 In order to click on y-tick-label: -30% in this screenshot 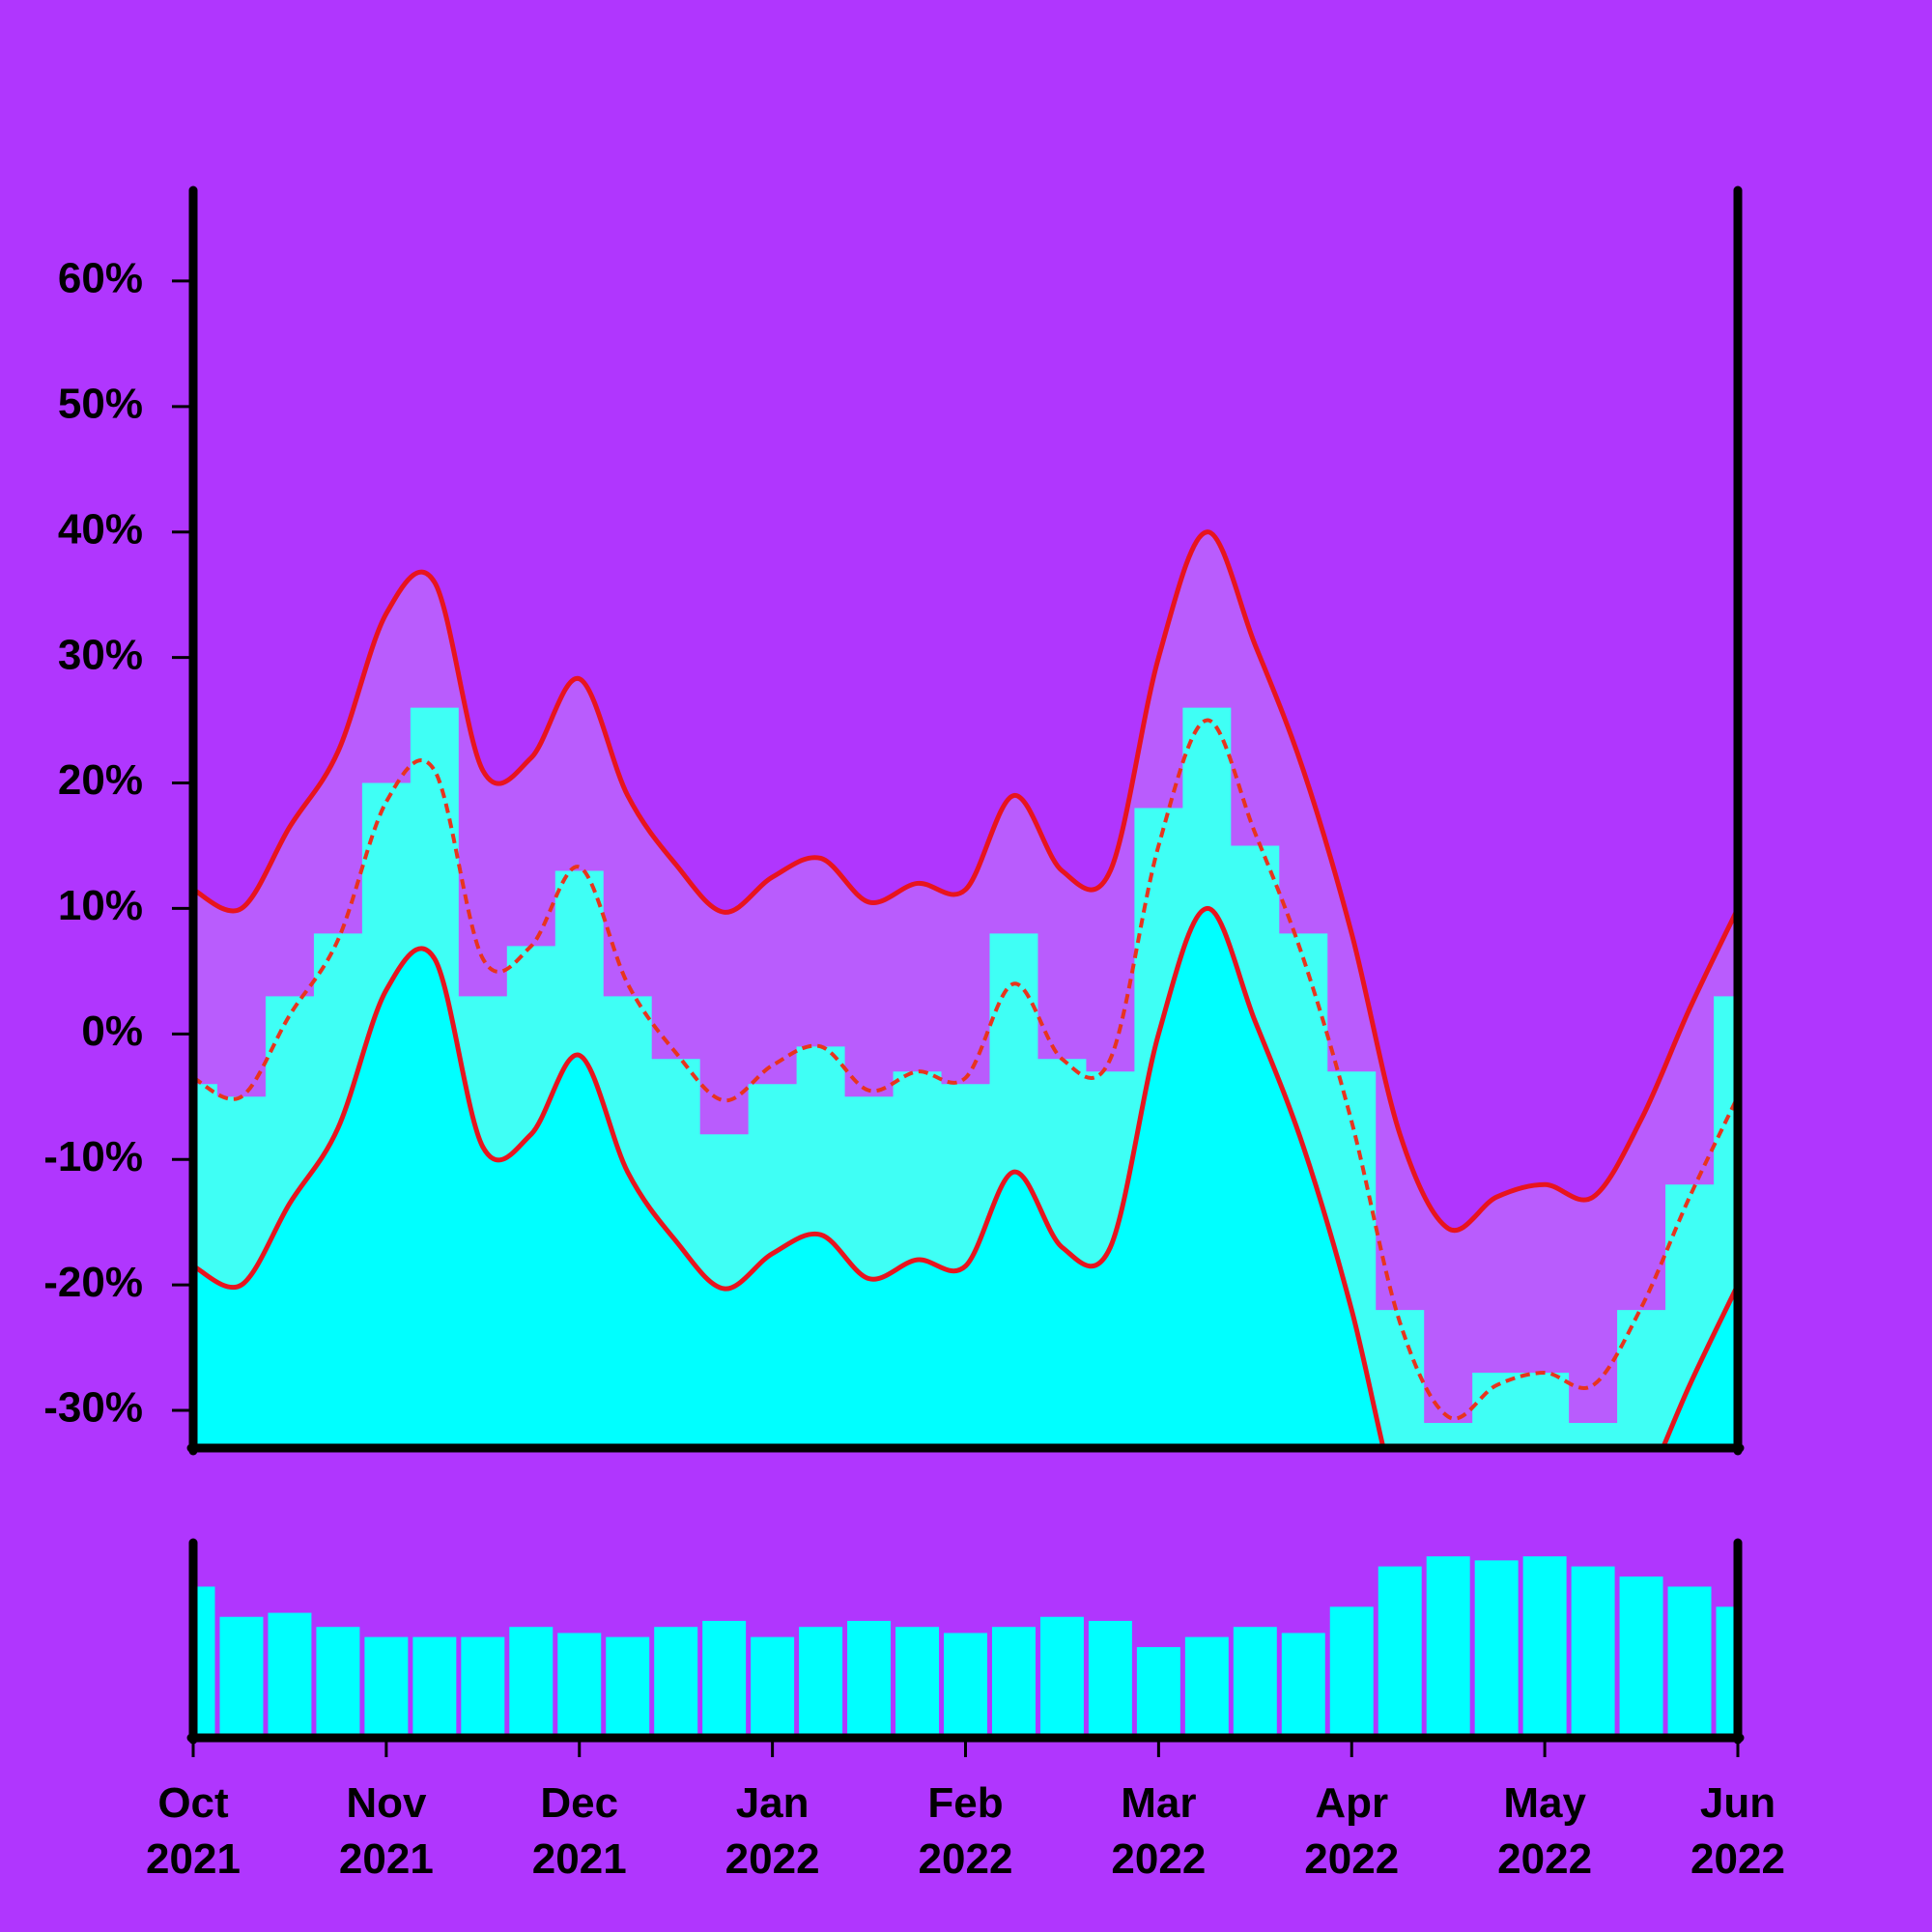, I will do `click(93, 1408)`.